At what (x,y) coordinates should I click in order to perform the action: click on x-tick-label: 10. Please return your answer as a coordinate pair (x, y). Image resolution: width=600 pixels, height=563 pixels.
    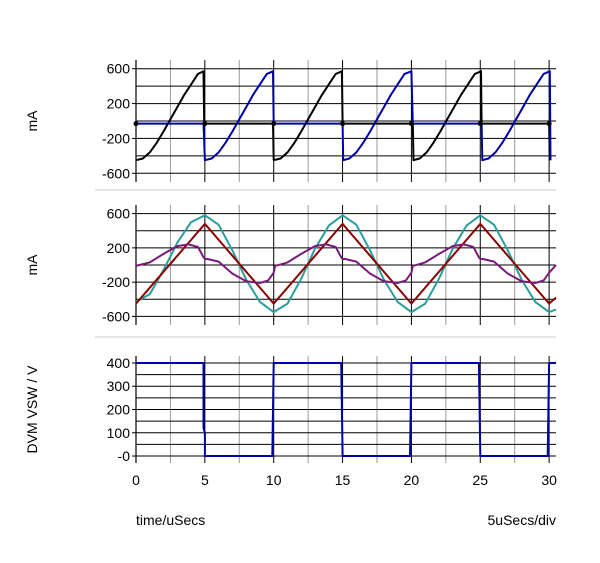
    Looking at the image, I should click on (274, 480).